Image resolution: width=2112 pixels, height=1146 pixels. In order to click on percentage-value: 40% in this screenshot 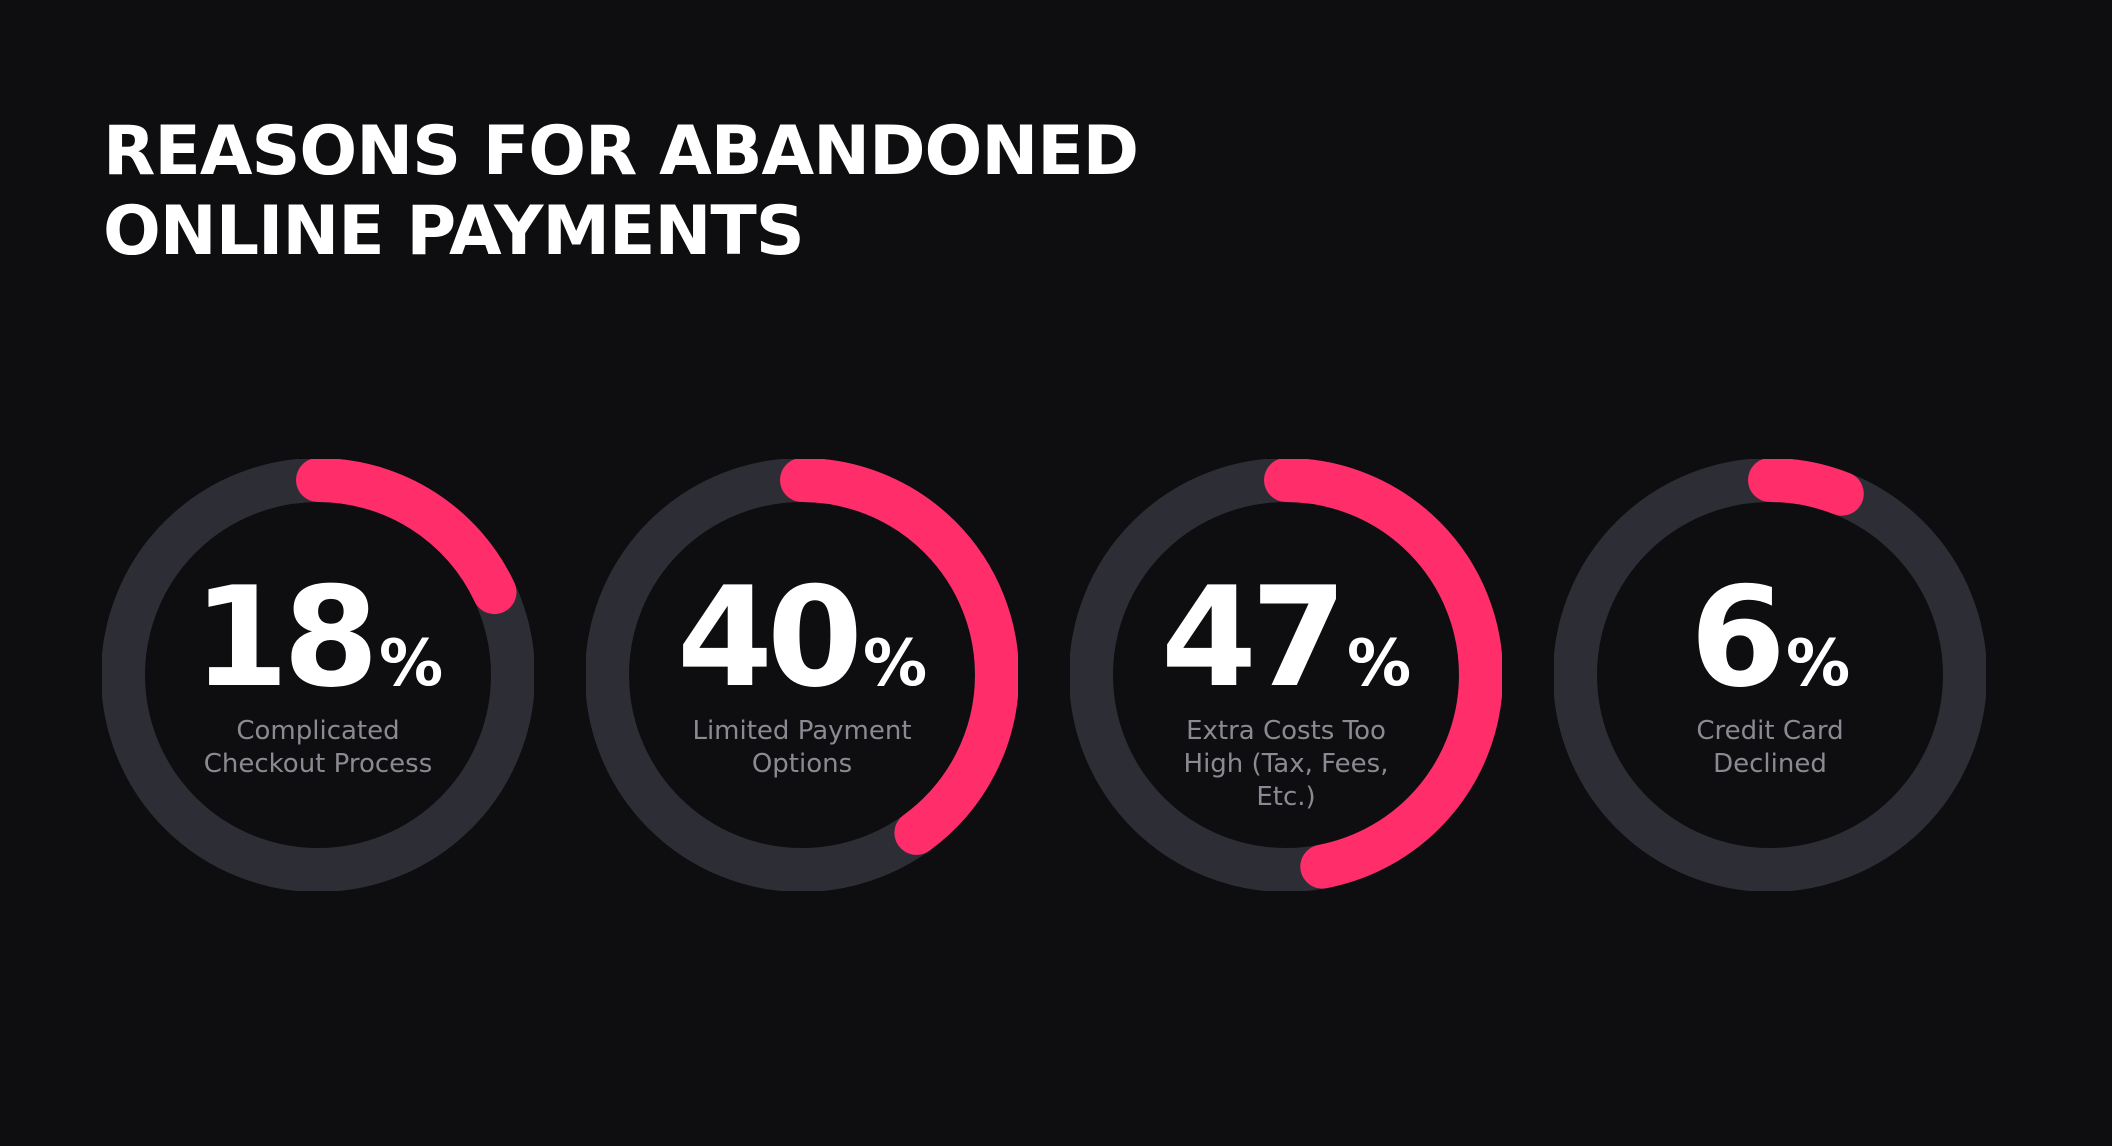, I will do `click(802, 638)`.